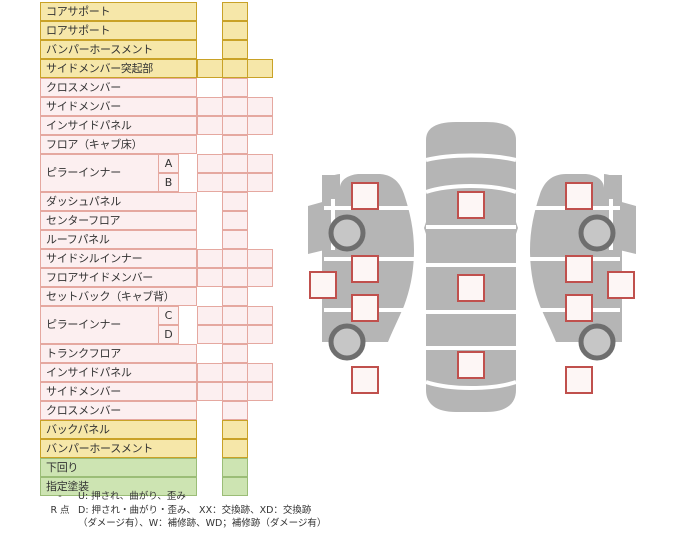 This screenshot has height=535, width=692. What do you see at coordinates (207, 497) in the screenshot?
I see `legend-row-1: - U: 押され、曲がり、歪み` at bounding box center [207, 497].